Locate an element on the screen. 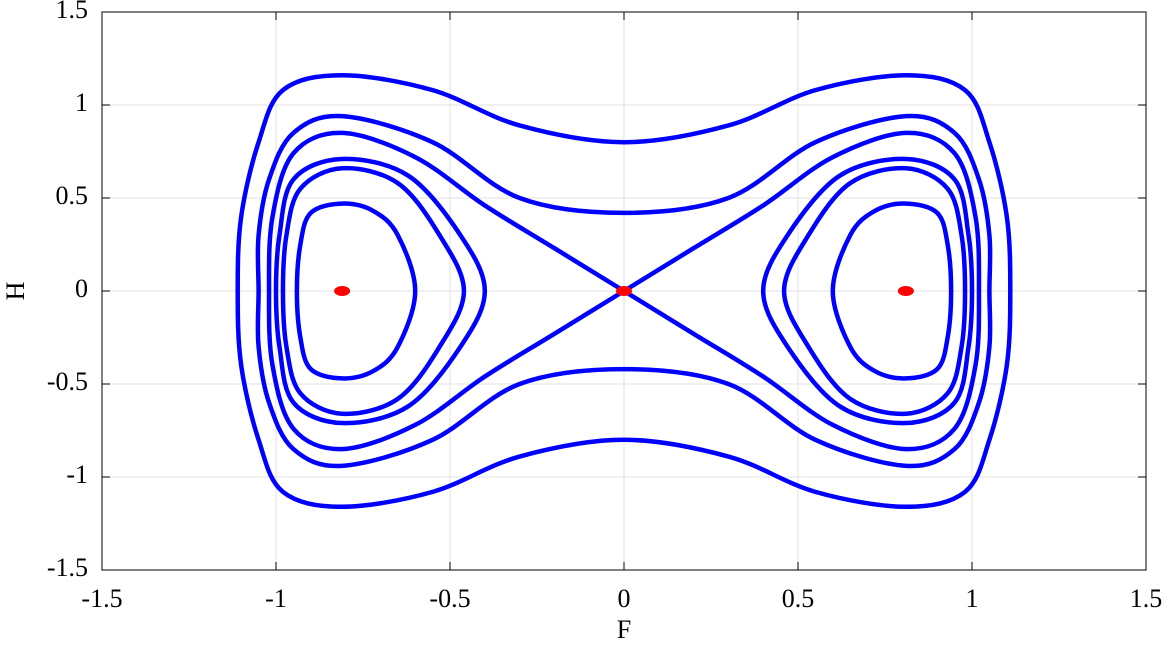  y-tick-label: 0.5 is located at coordinates (72, 195).